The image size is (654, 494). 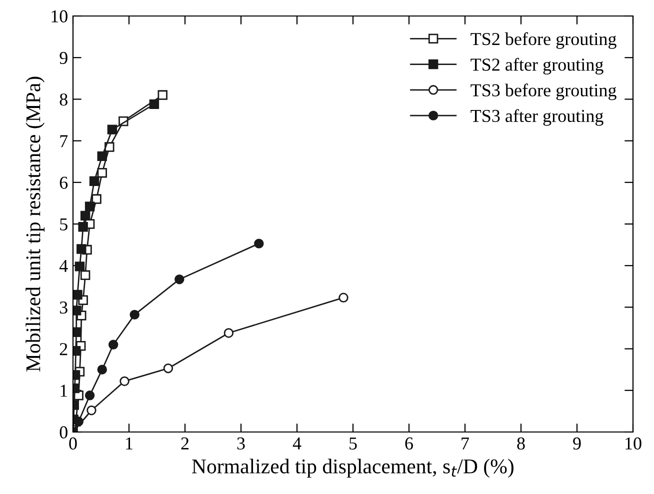 I want to click on y-tick-label: 1, so click(x=64, y=390).